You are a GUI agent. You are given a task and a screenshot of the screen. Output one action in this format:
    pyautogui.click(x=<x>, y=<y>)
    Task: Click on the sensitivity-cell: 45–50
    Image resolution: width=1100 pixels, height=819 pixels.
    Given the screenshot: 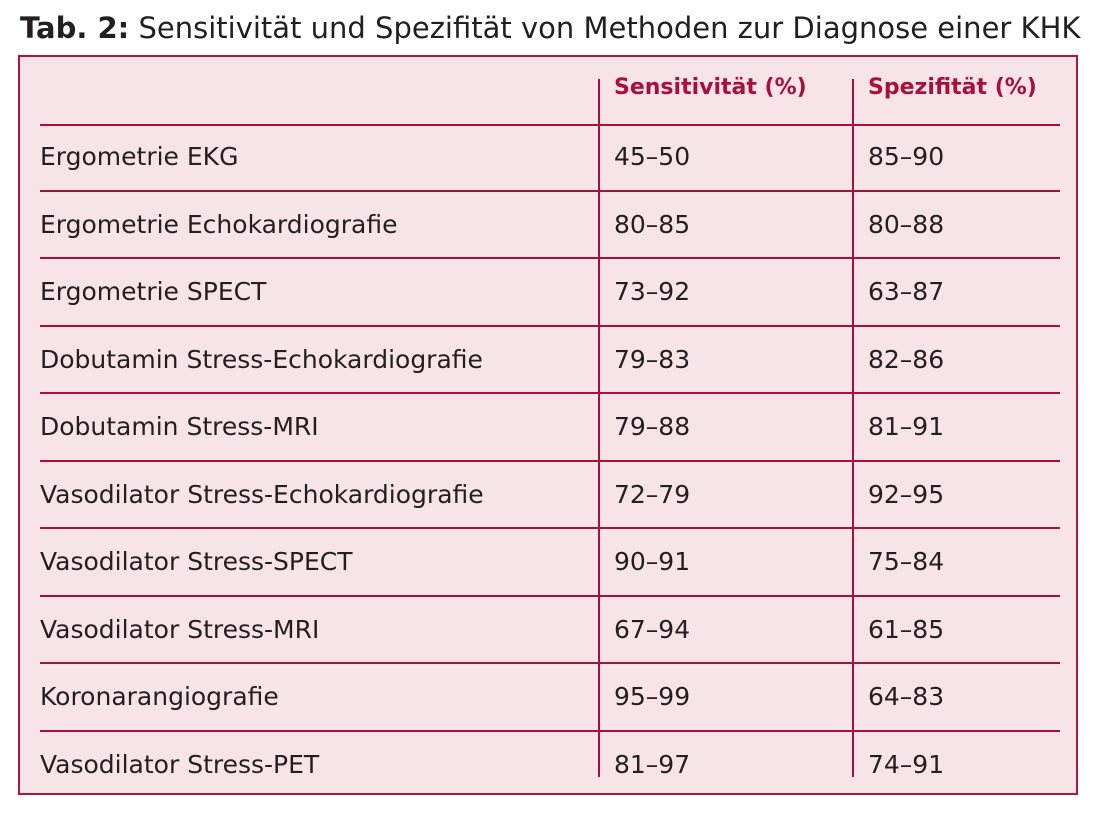 What is the action you would take?
    pyautogui.click(x=652, y=156)
    